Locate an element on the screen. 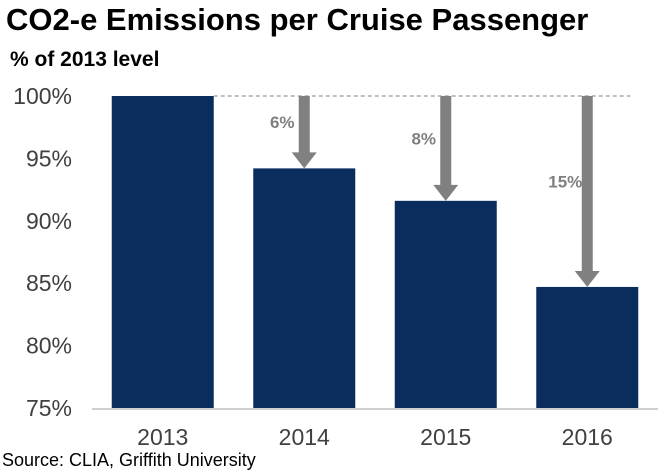  bar-2013 is located at coordinates (162, 252).